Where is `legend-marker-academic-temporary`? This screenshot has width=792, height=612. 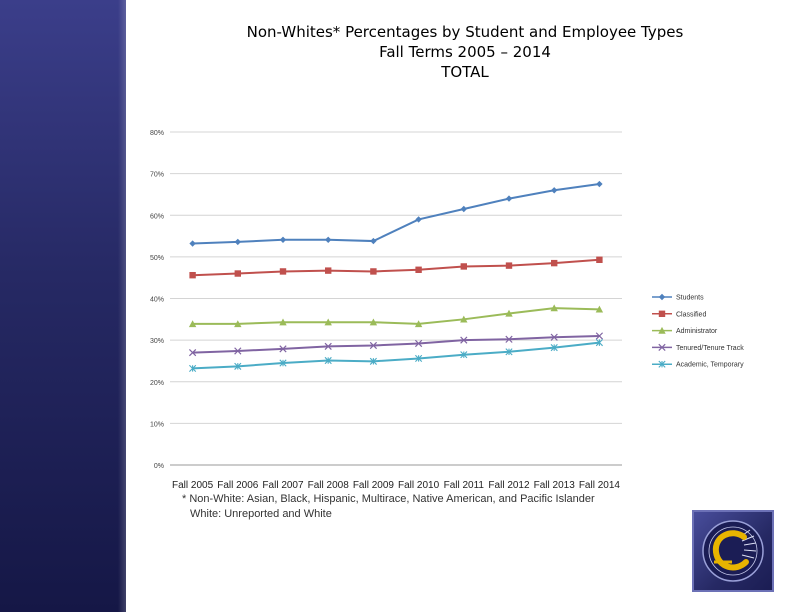
legend-marker-academic-temporary is located at coordinates (662, 364).